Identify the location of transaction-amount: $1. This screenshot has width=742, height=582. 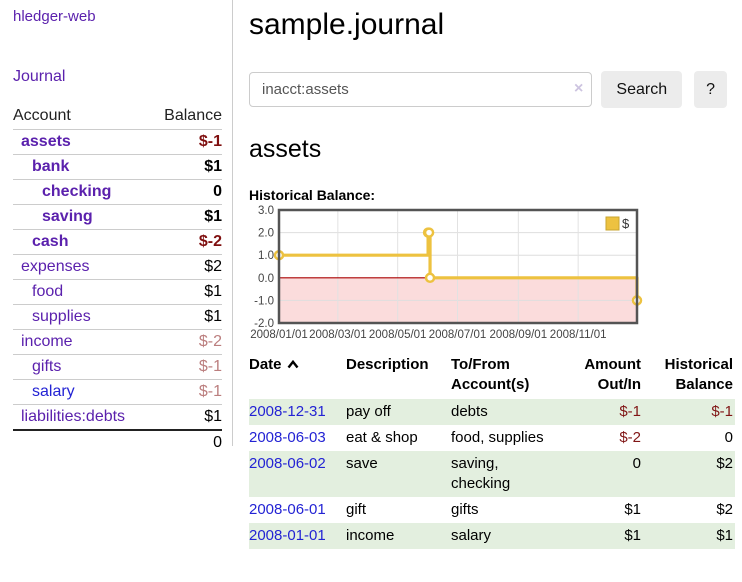
(632, 509).